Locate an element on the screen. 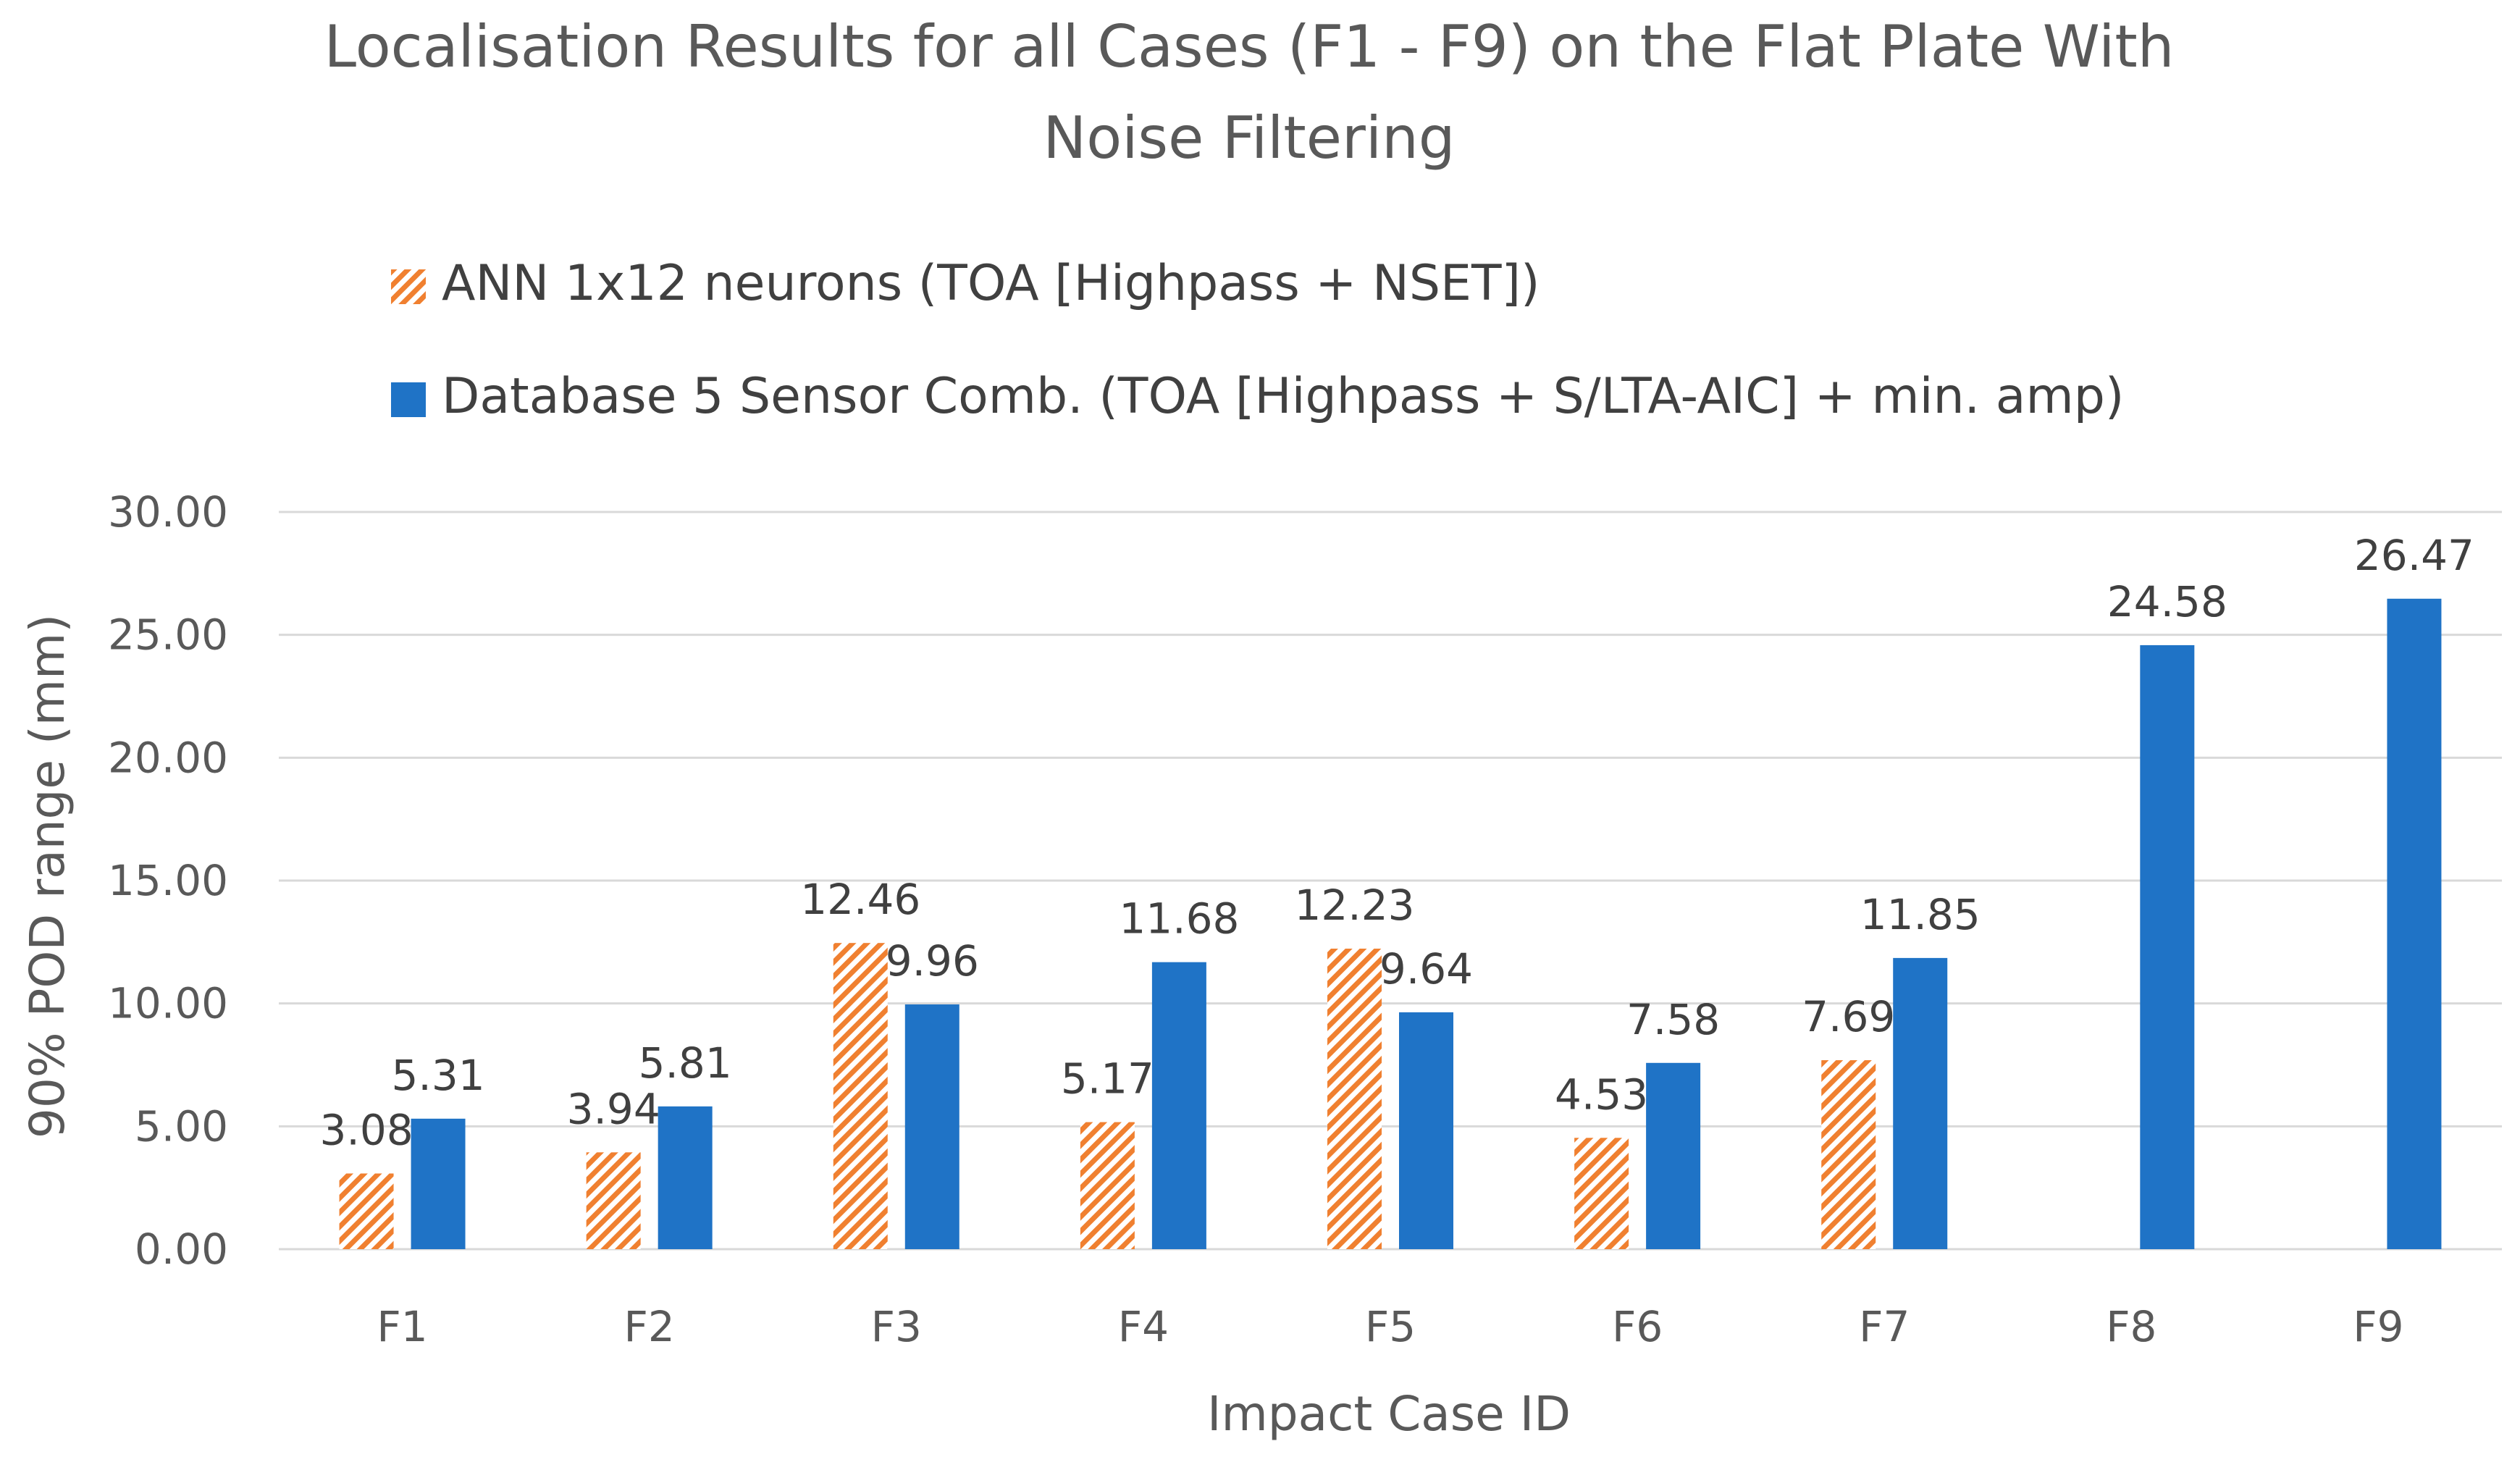  x-tick-label: F4 is located at coordinates (1143, 1326).